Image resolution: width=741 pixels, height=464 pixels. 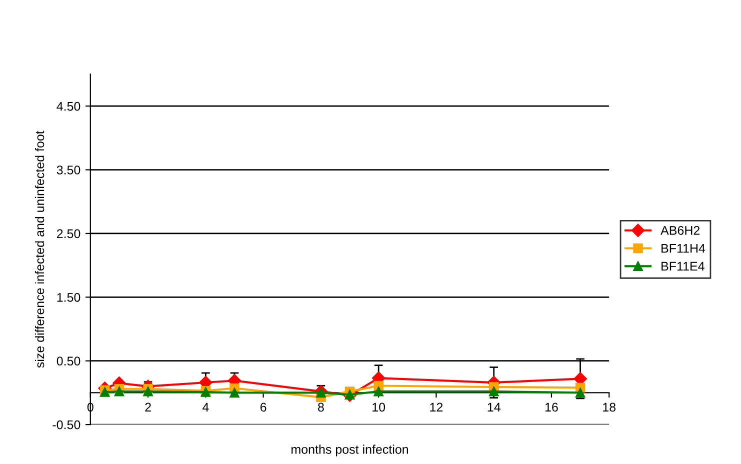 I want to click on y-tick-label: 0.50, so click(x=68, y=361).